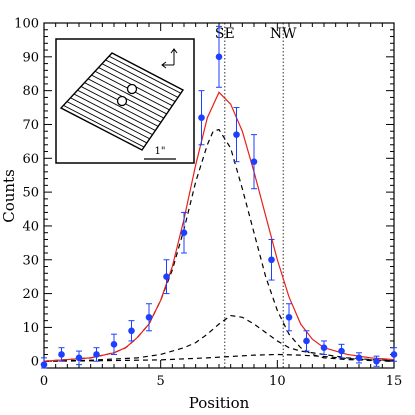 The height and width of the screenshot is (415, 415). Describe the element at coordinates (30, 125) in the screenshot. I see `y-tick-label: 70` at that location.